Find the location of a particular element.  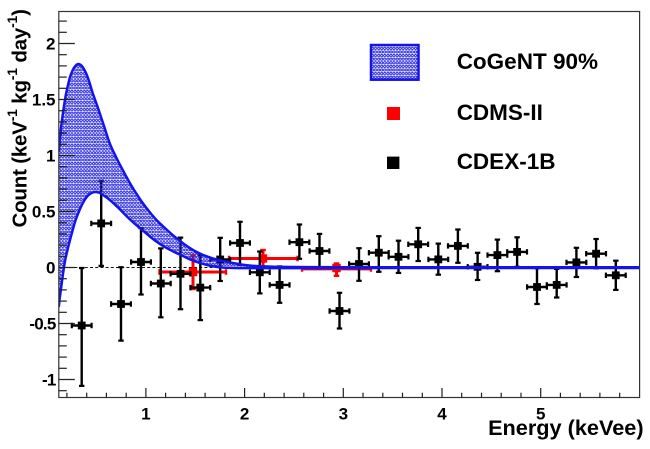

svg-text: 0.5 is located at coordinates (44, 212).